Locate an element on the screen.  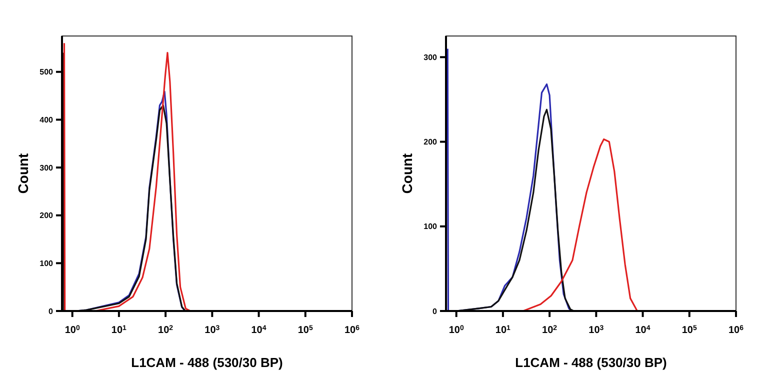
y-tick-label: 400 is located at coordinates (47, 119).